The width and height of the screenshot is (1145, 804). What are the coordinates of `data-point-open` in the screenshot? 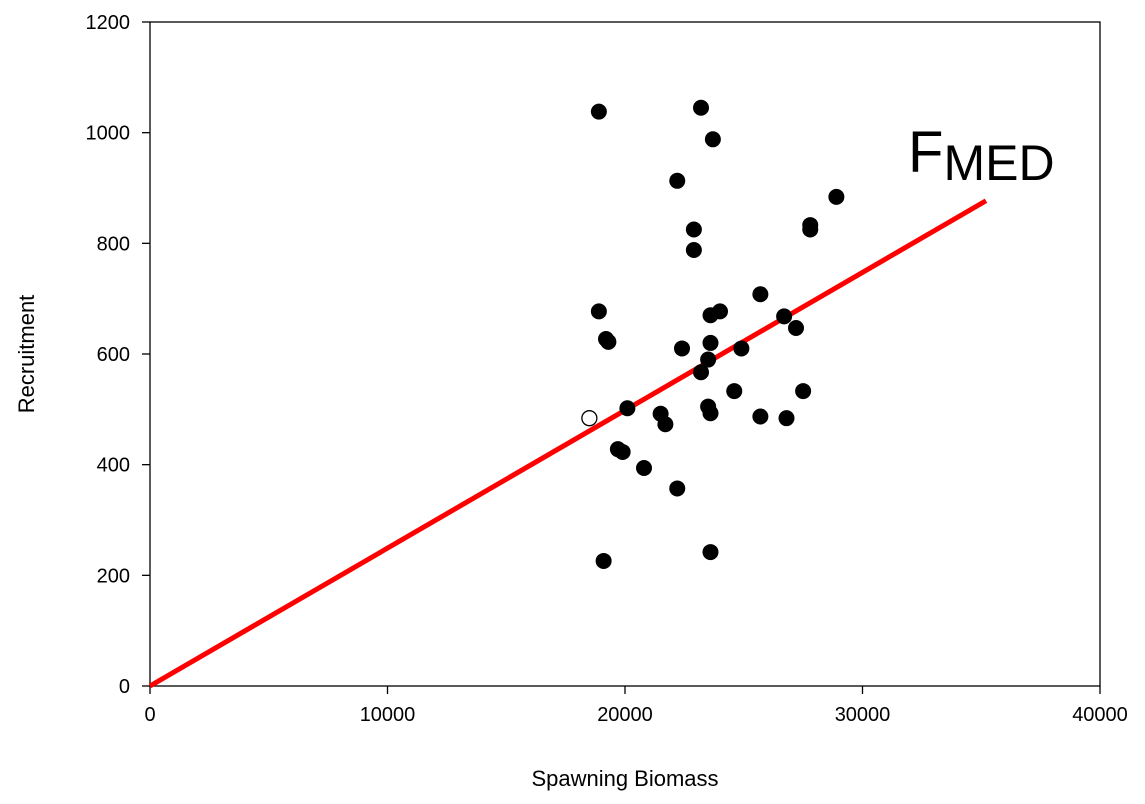 It's located at (589, 418).